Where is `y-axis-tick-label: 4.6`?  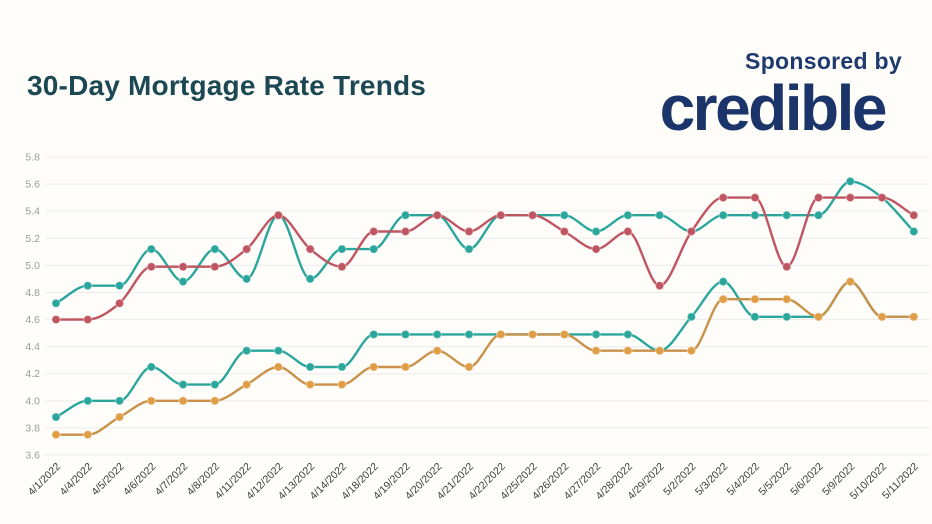 y-axis-tick-label: 4.6 is located at coordinates (32, 320).